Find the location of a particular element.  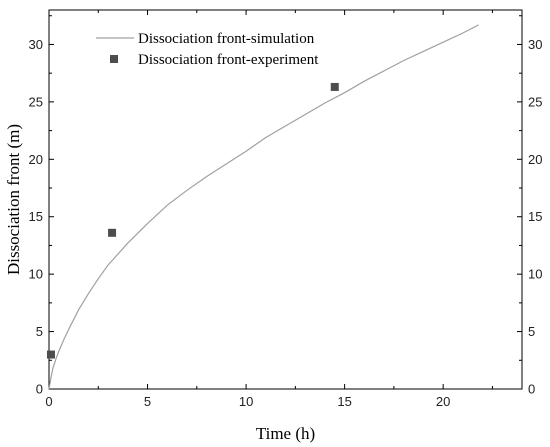

x-tick-label: 15 is located at coordinates (344, 401).